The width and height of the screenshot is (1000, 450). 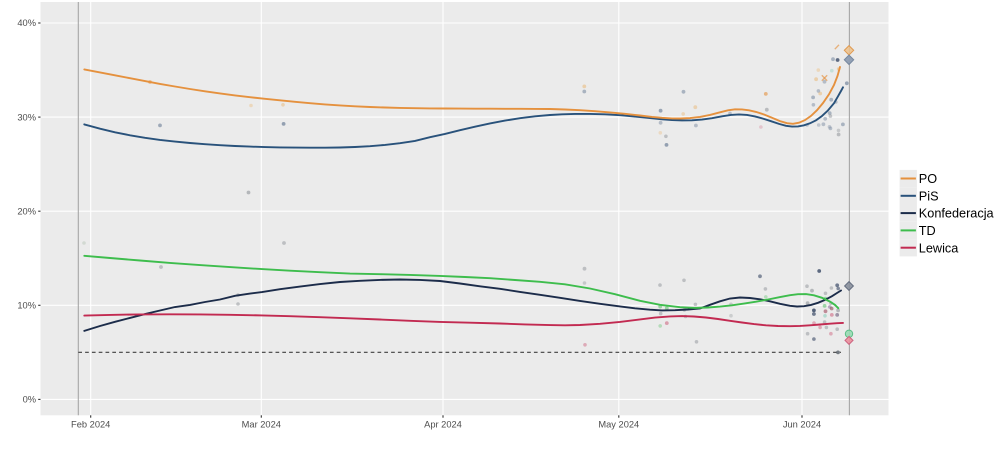 I want to click on svg-text: 40%, so click(x=26, y=23).